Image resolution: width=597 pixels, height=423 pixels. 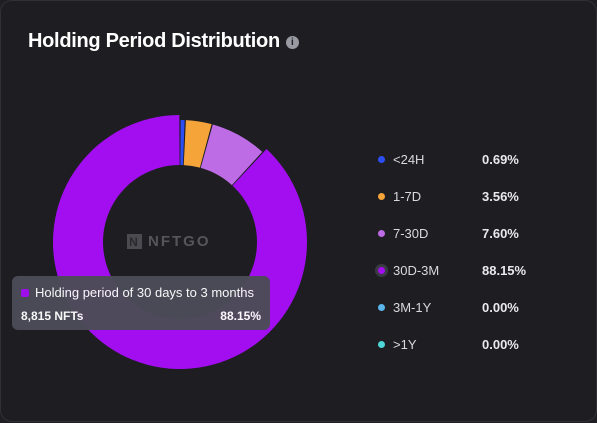 I want to click on card-header: Holding Period Distribution i, so click(x=163, y=41).